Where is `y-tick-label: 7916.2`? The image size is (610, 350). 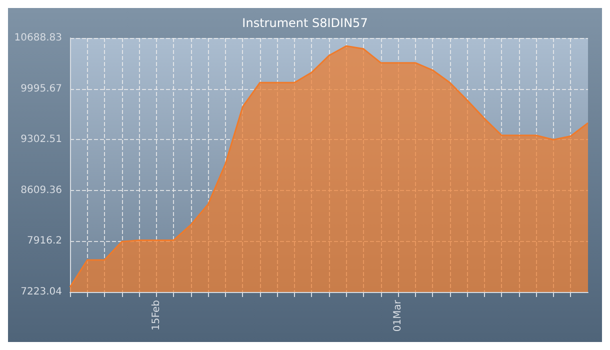
y-tick-label: 7916.2 is located at coordinates (44, 241).